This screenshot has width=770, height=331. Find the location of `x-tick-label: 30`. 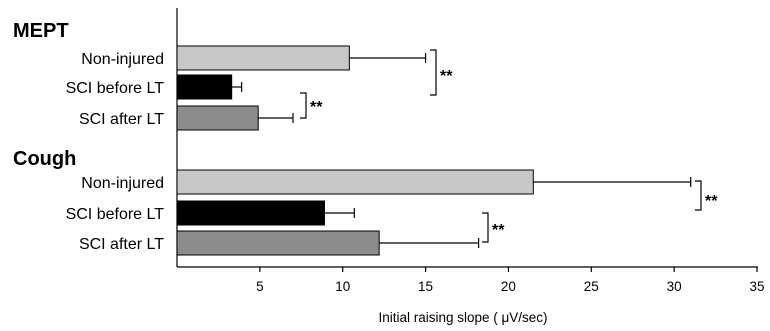

x-tick-label: 30 is located at coordinates (674, 286).